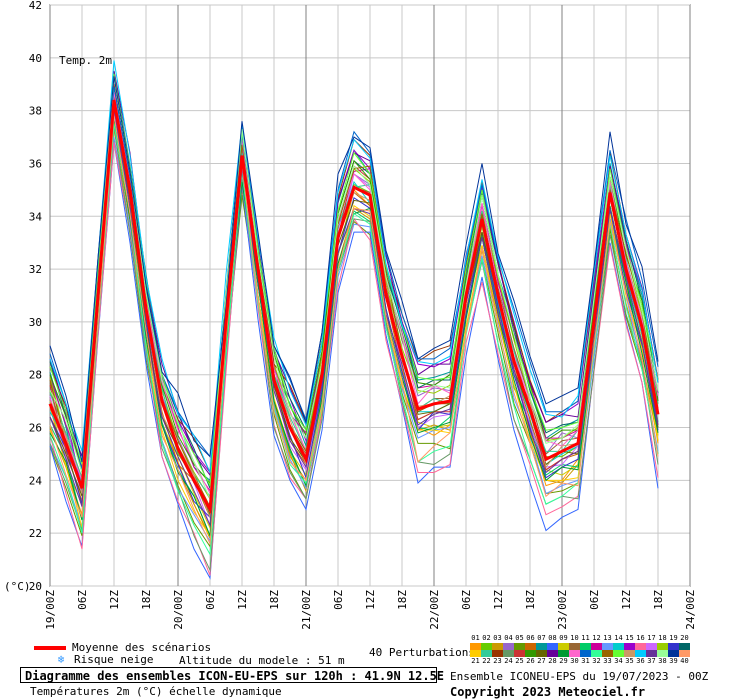  Describe the element at coordinates (651, 638) in the screenshot. I see `member-number: 17` at that location.